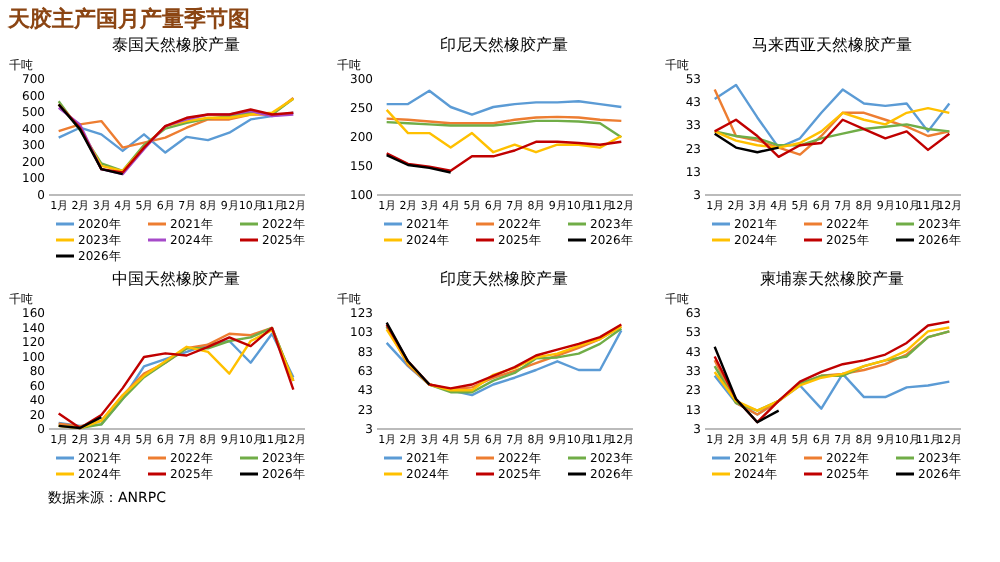  I want to click on text: 天胶主产国月产量季节图, so click(128, 19).